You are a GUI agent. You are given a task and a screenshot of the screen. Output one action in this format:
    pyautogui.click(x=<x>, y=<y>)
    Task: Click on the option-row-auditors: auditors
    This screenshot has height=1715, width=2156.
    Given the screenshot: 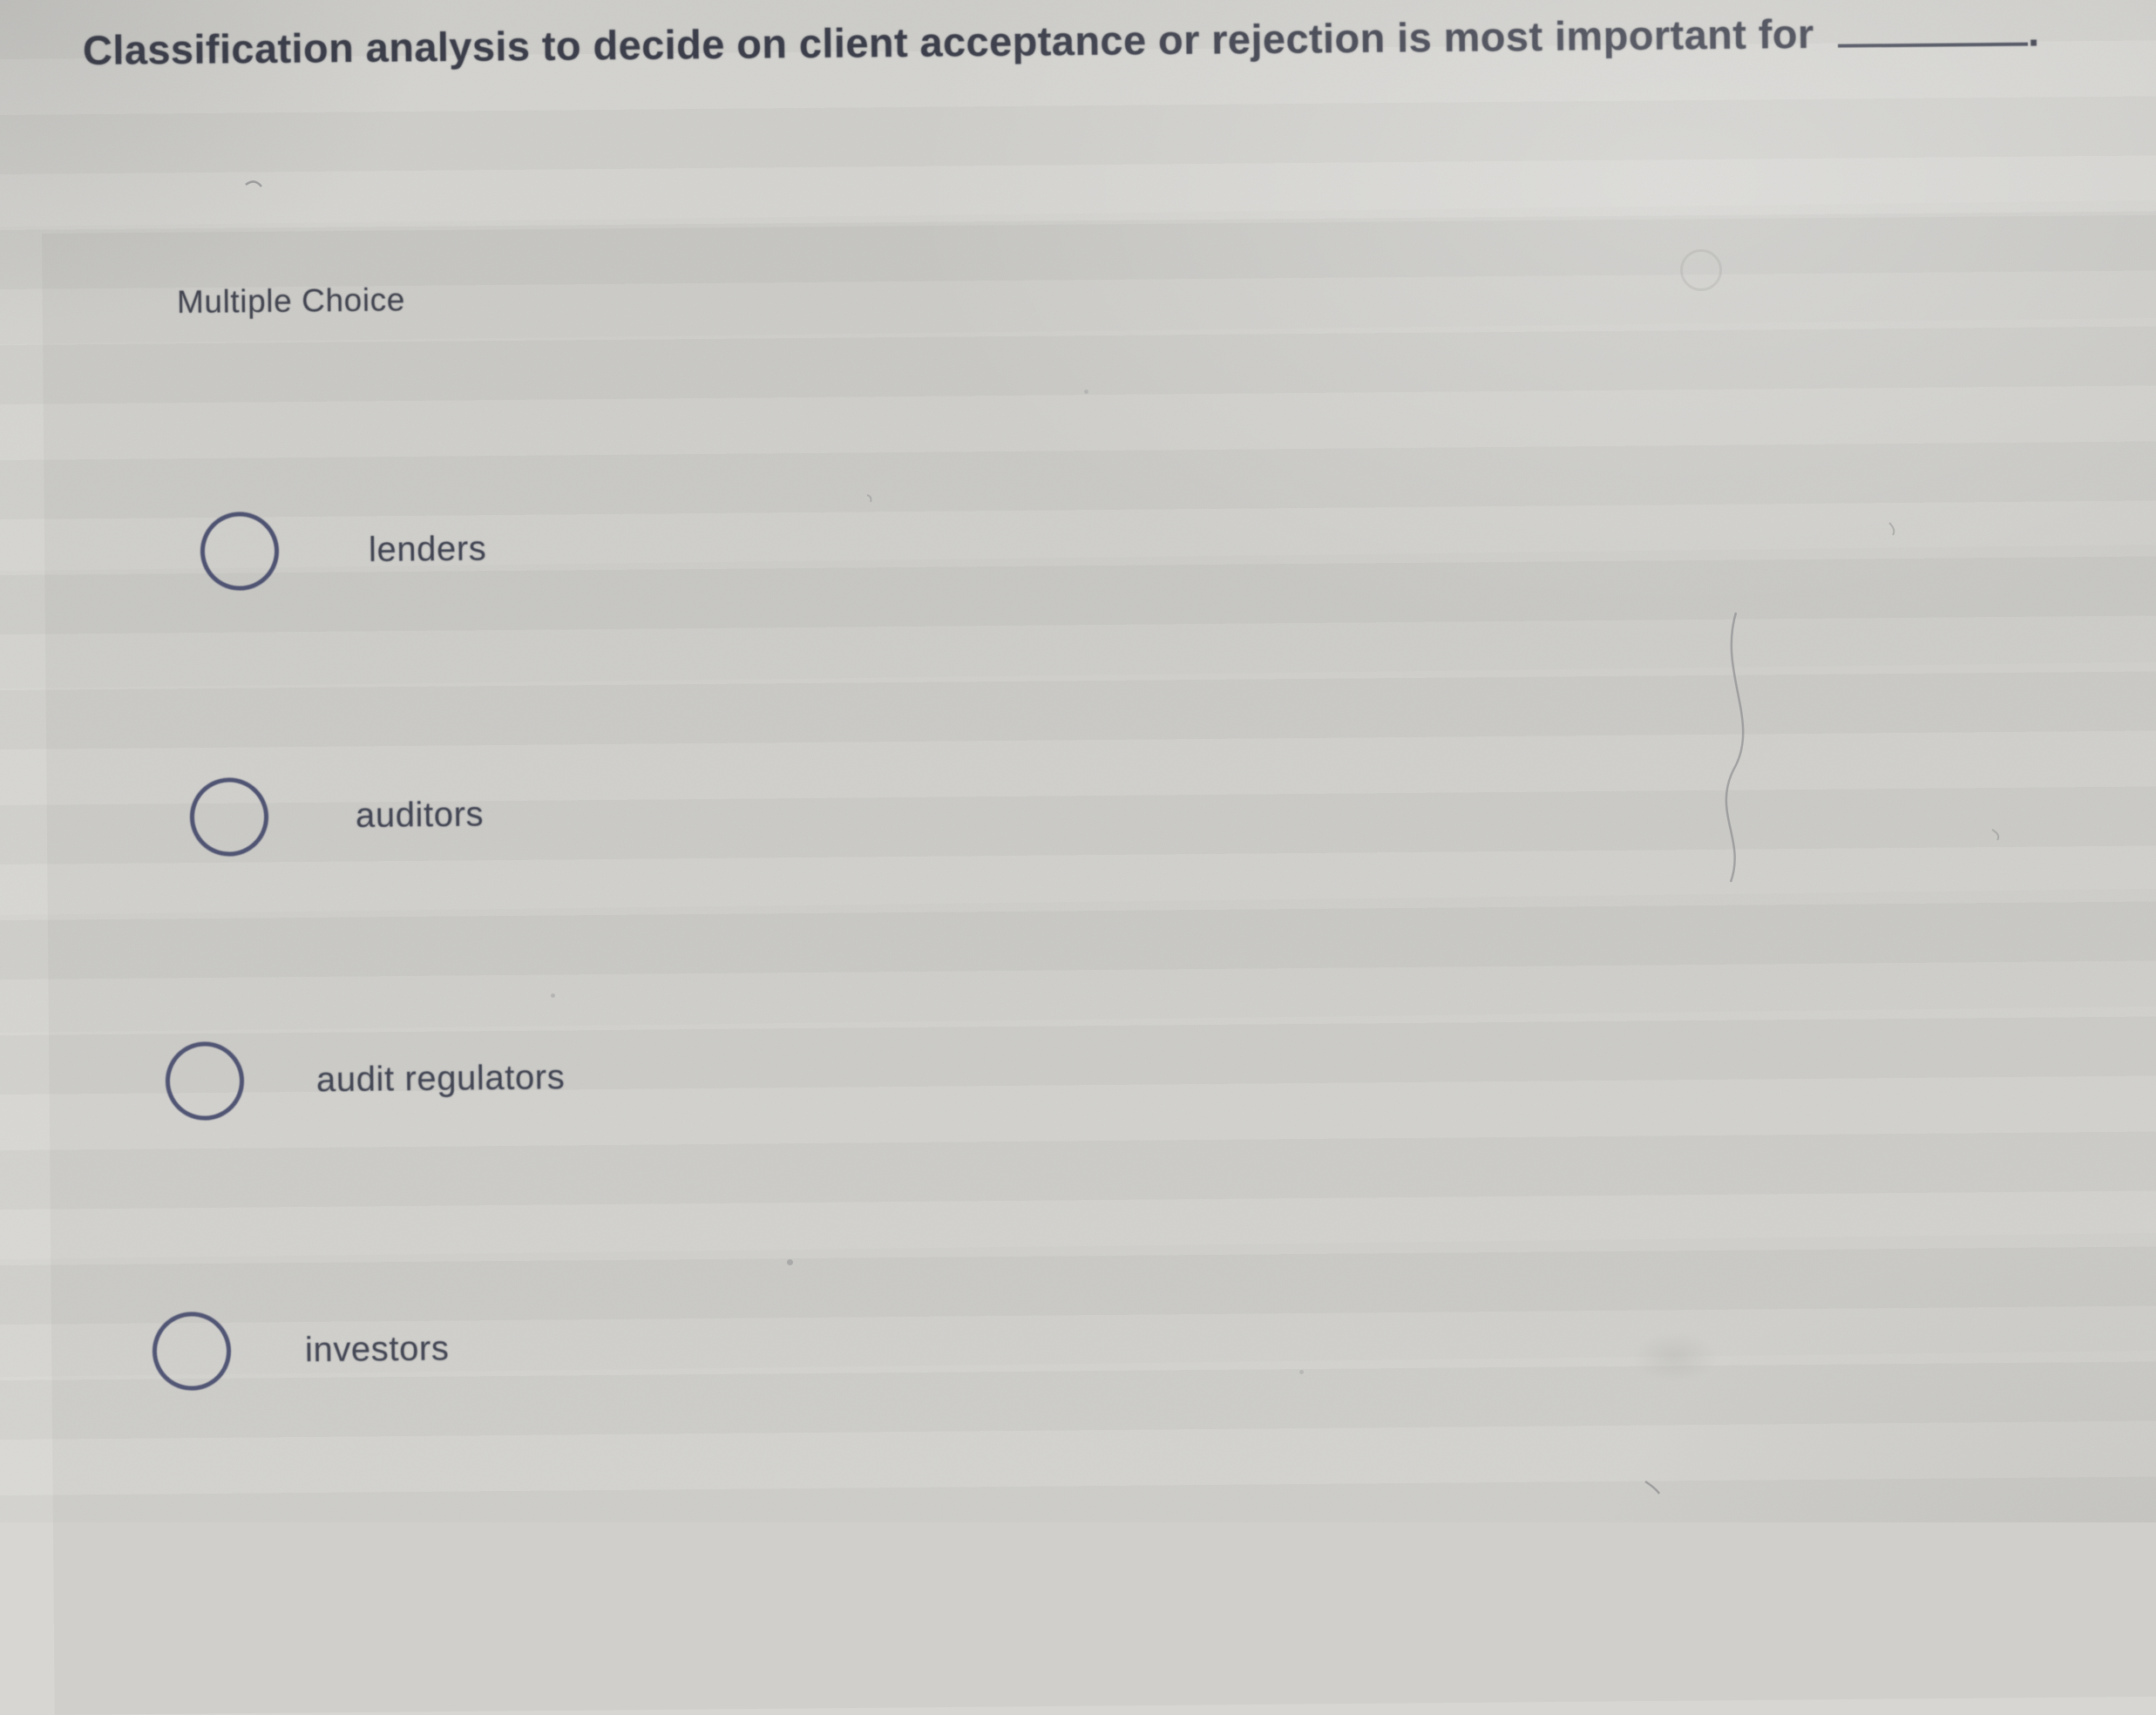 What is the action you would take?
    pyautogui.click(x=337, y=816)
    